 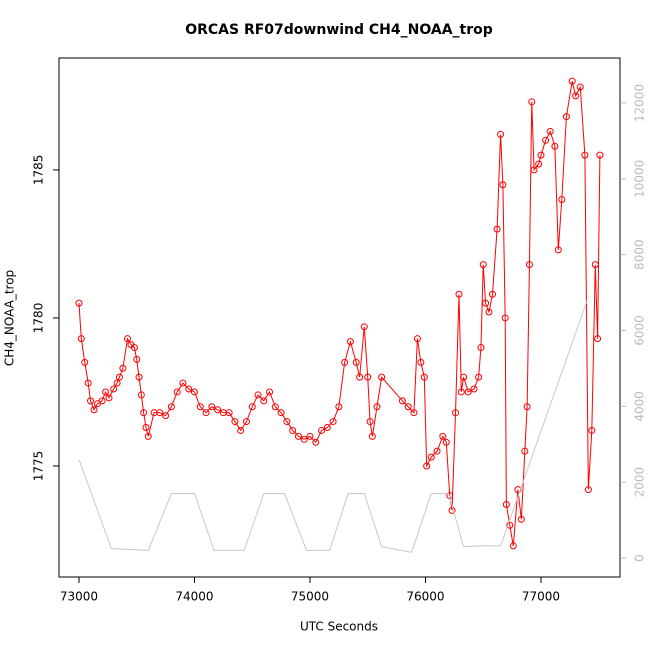 What do you see at coordinates (39, 318) in the screenshot?
I see `y-tick-label: 1780` at bounding box center [39, 318].